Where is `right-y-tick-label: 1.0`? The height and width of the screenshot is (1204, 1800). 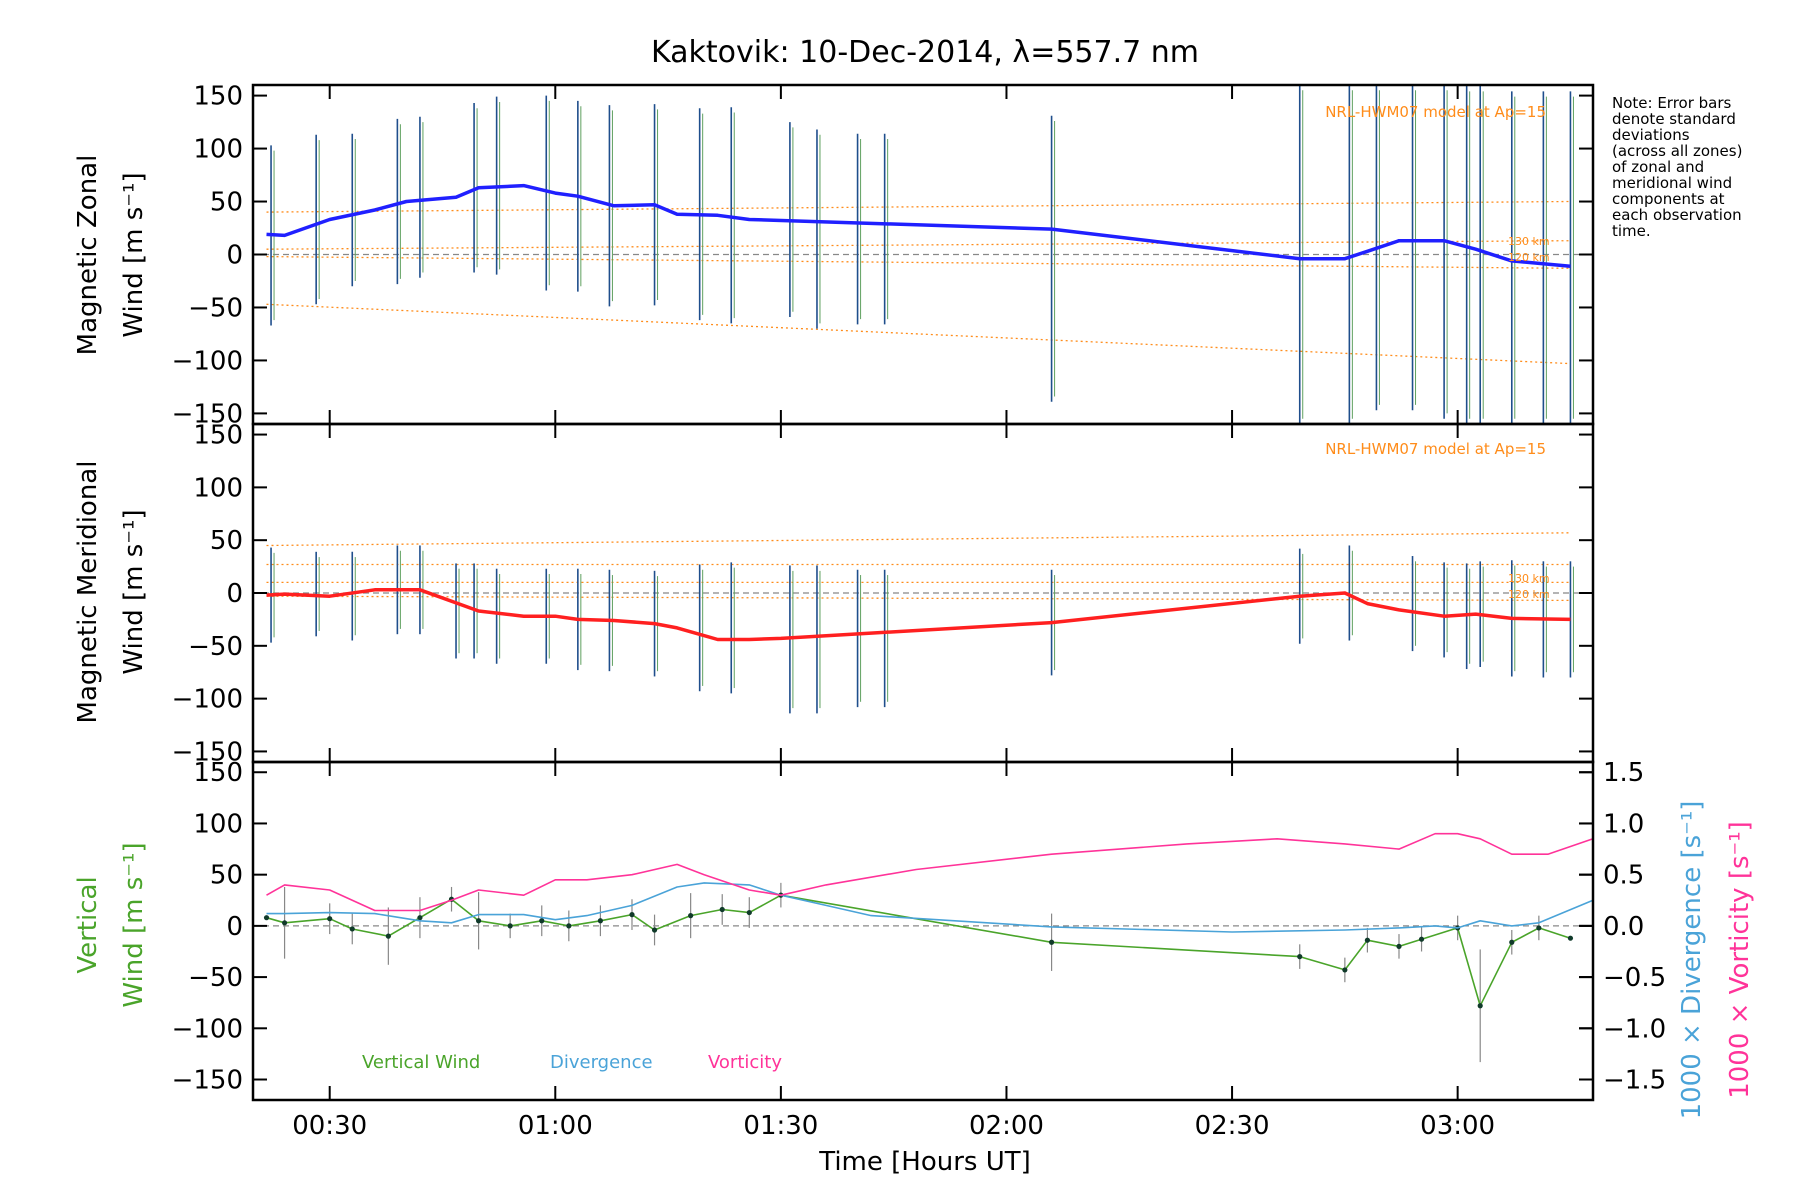
right-y-tick-label: 1.0 is located at coordinates (1623, 824).